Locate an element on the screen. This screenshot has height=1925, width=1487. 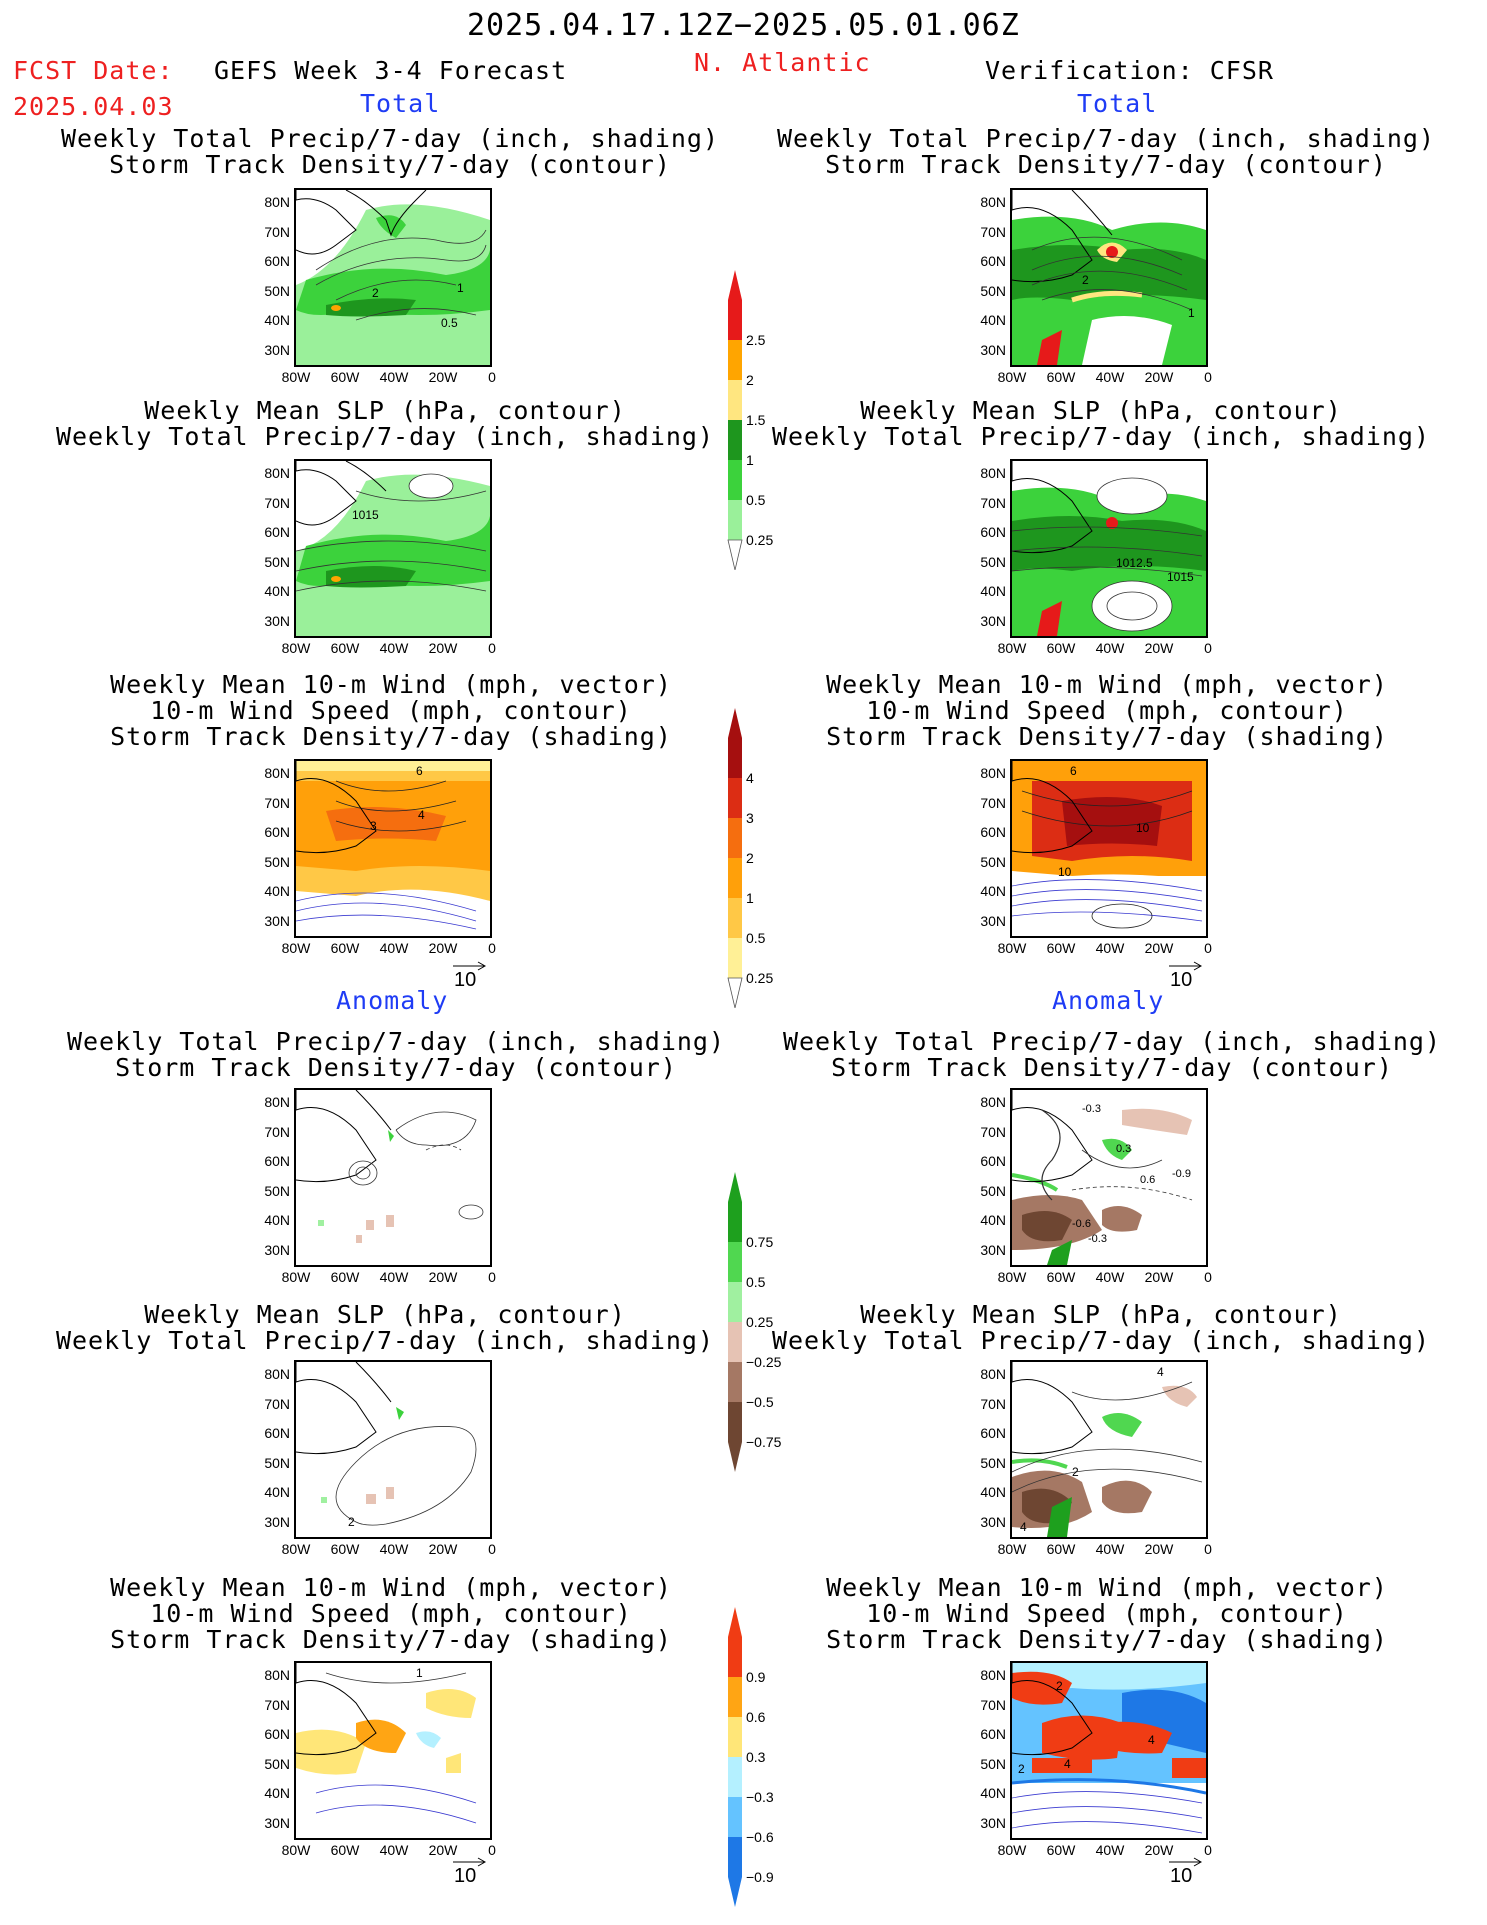
map-anom-precip-right: -0.3 0.3 0.6 -0.9 -0.6 -0.3 is located at coordinates (1109, 1177).